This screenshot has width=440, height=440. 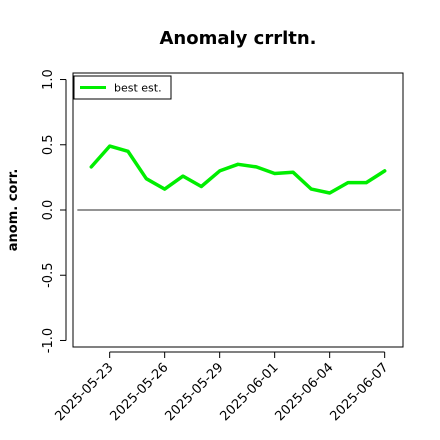 What do you see at coordinates (13, 210) in the screenshot?
I see `y-axis-label: anom. corr.` at bounding box center [13, 210].